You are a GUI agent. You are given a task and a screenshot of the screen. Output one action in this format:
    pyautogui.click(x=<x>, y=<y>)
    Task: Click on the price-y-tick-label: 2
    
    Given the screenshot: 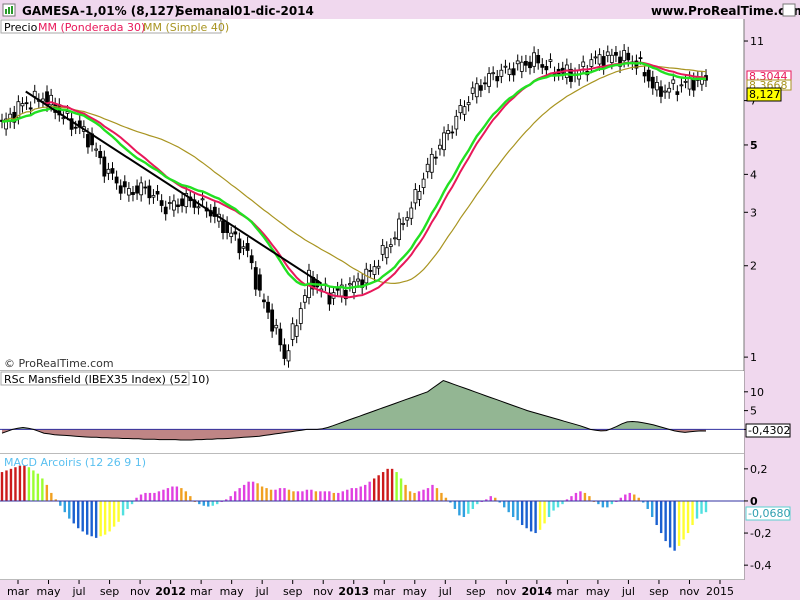 What is the action you would take?
    pyautogui.click(x=753, y=266)
    